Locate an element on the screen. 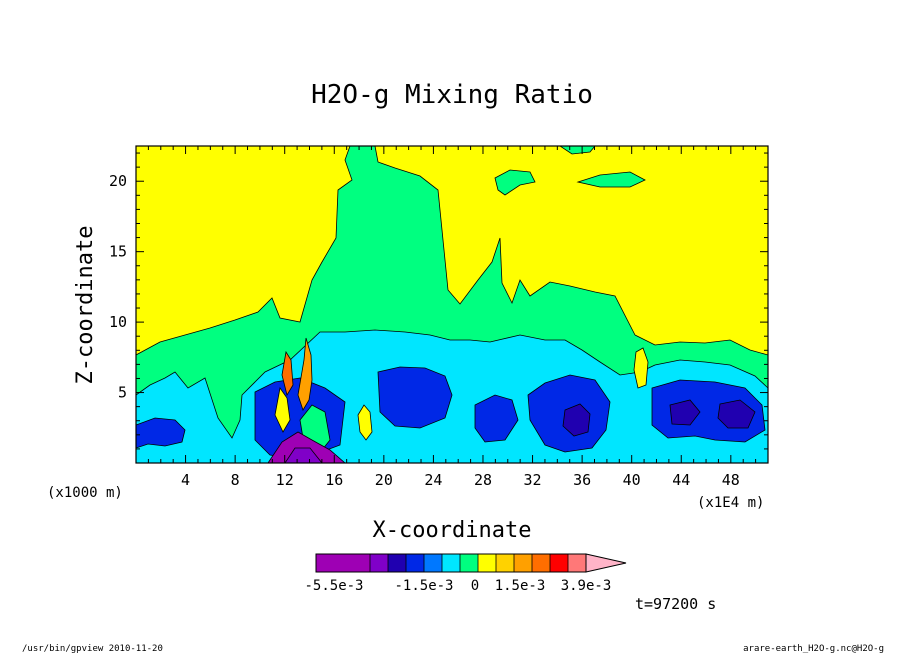 The width and height of the screenshot is (904, 654). colorbar: -5.5e-3 -1.5e-3 0 1.5e-3 3.9e-3 is located at coordinates (465, 573).